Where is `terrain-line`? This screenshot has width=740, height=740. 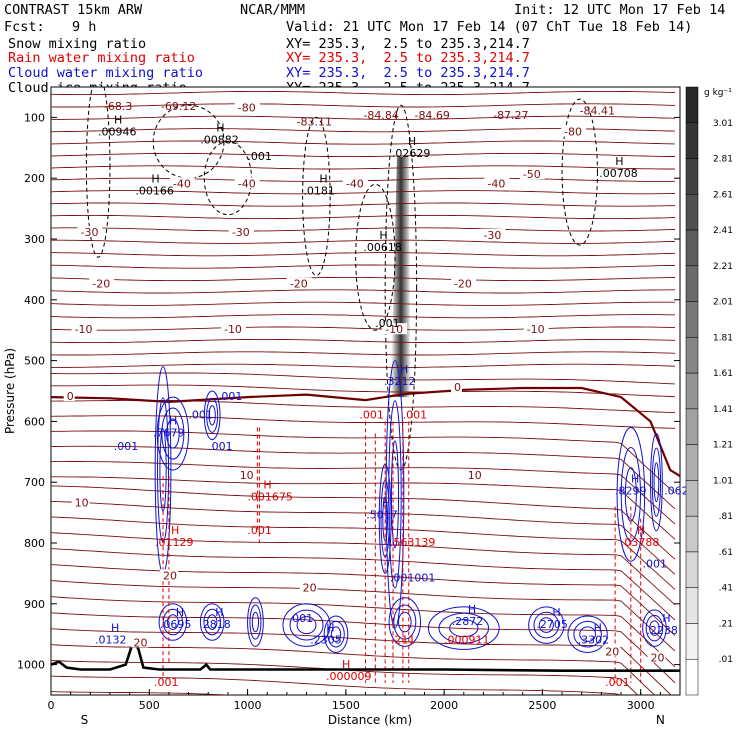 terrain-line is located at coordinates (365, 654).